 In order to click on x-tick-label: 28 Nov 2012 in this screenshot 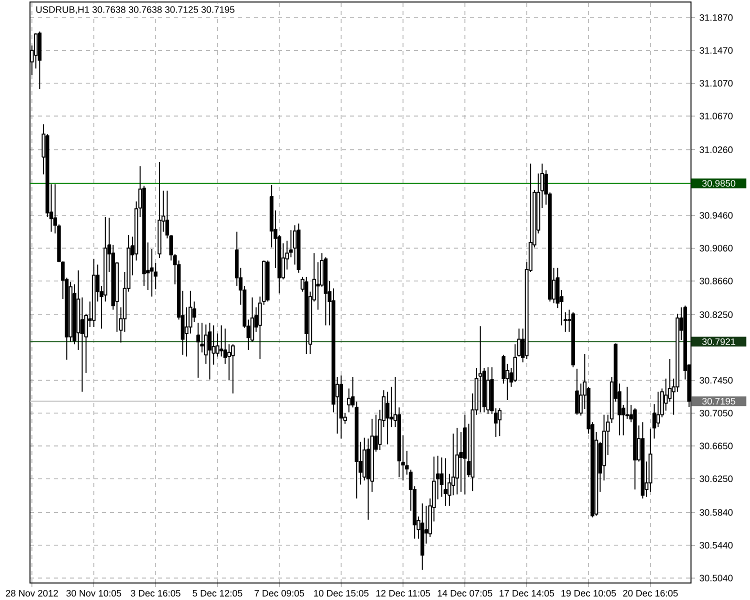, I will do `click(32, 593)`.